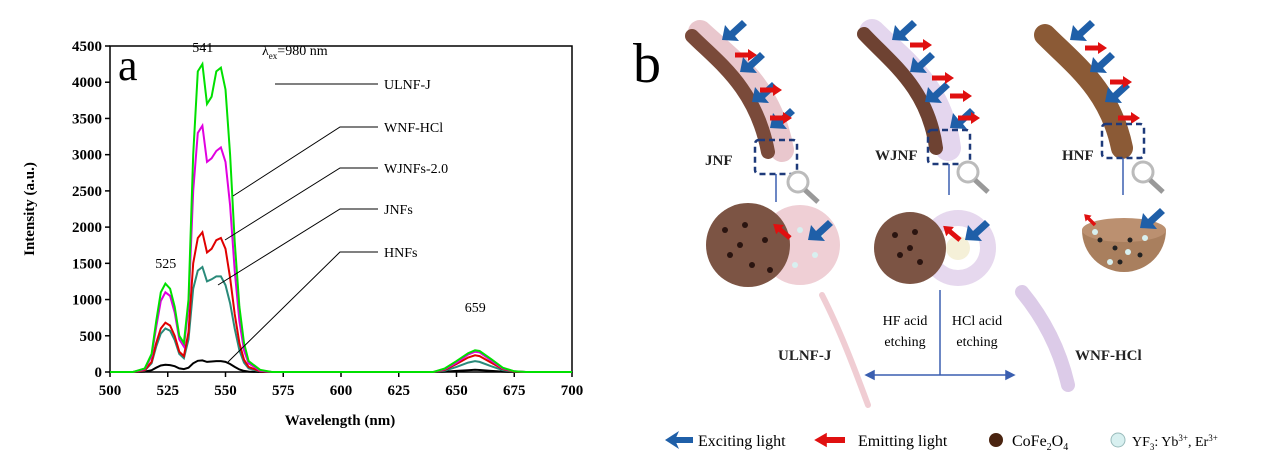 Image resolution: width=1266 pixels, height=450 pixels. Describe the element at coordinates (87, 264) in the screenshot. I see `y-tick-label: 1500` at that location.